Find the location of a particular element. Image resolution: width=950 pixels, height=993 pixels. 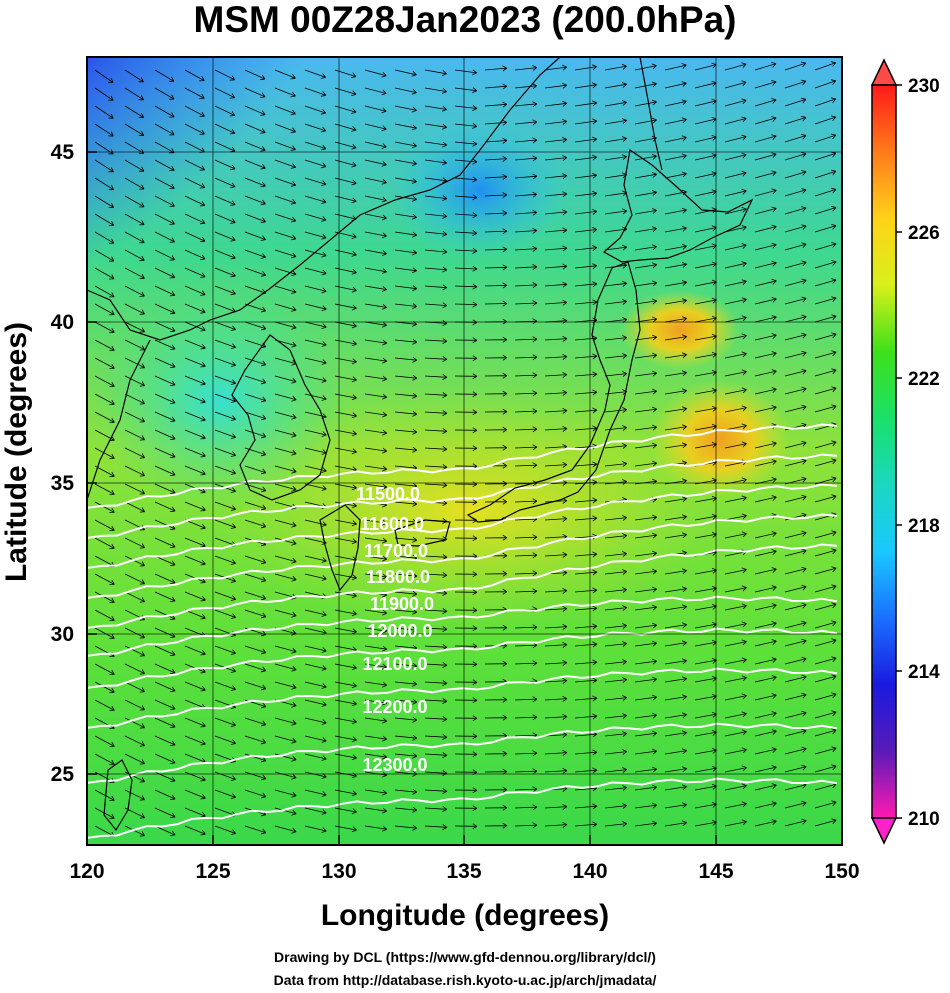

x-tick-label: 125 is located at coordinates (212, 871).